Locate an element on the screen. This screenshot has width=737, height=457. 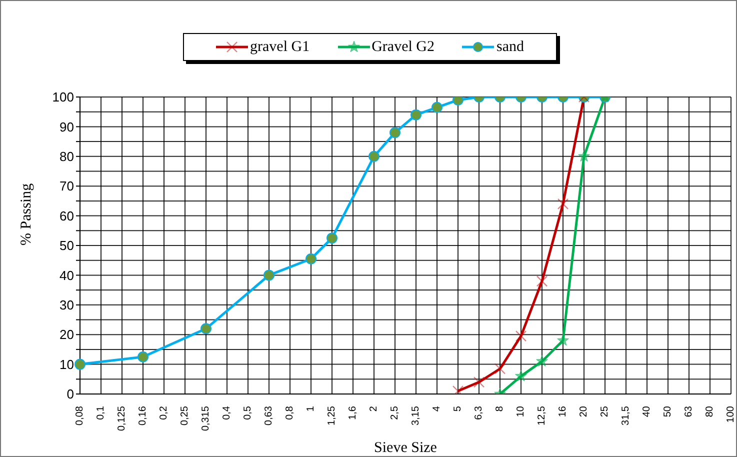
x-tick-label: 0,315 is located at coordinates (206, 419).